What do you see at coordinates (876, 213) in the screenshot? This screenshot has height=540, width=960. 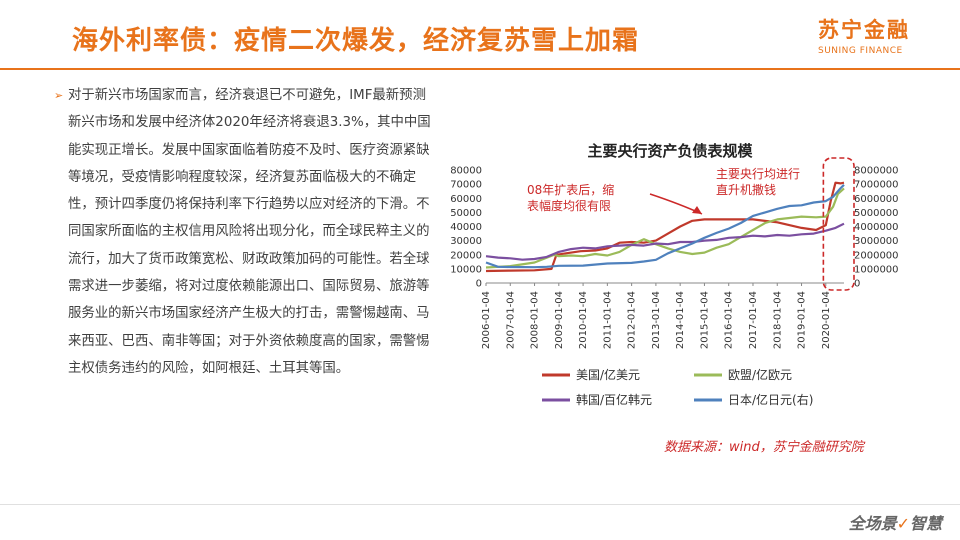 I see `y-right-tick-label: 5000000` at bounding box center [876, 213].